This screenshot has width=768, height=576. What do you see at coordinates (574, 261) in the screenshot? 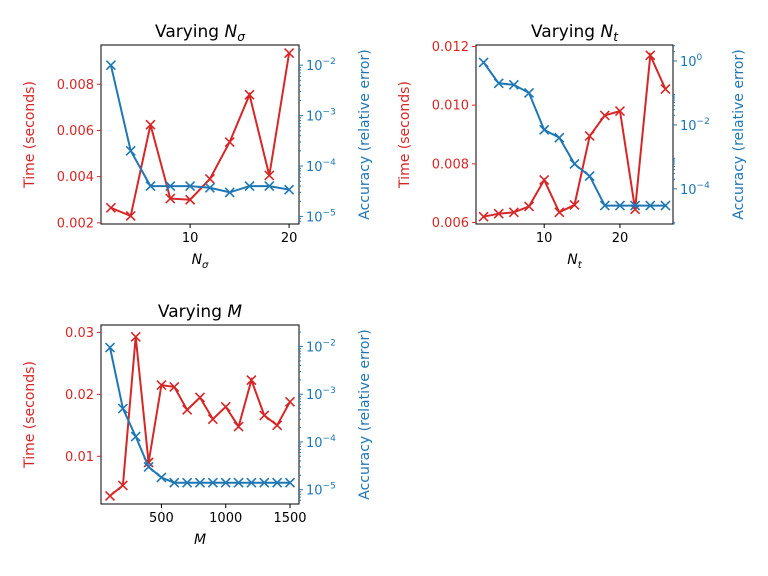
I see `x-axis-label: Nt` at bounding box center [574, 261].